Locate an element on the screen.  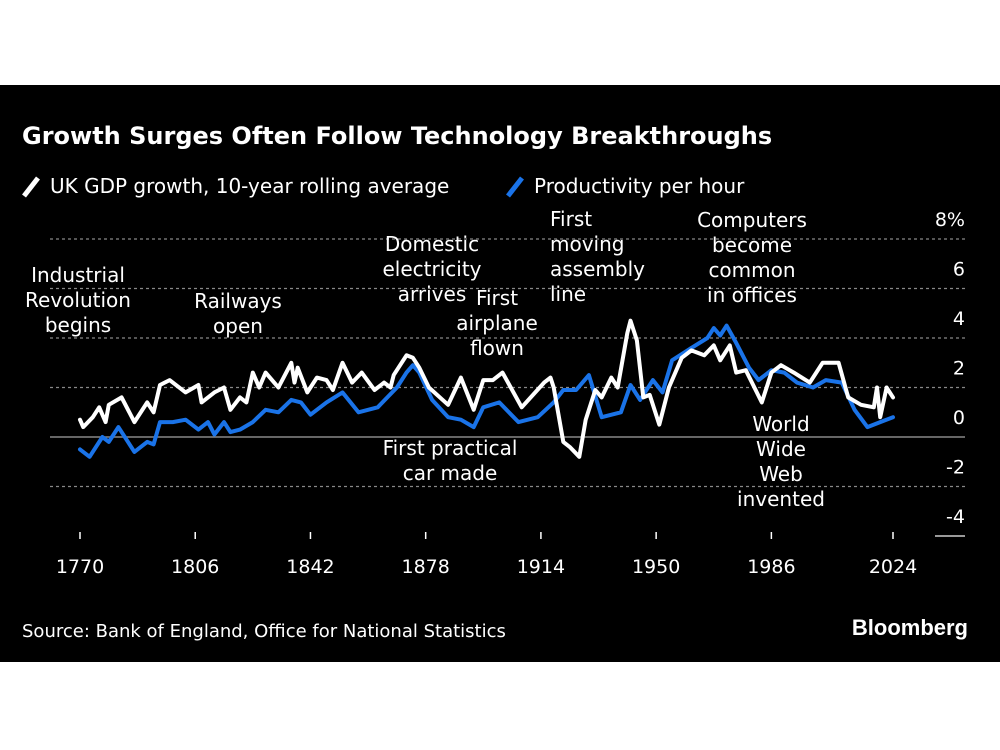
y-tick-label: -4 is located at coordinates (955, 517).